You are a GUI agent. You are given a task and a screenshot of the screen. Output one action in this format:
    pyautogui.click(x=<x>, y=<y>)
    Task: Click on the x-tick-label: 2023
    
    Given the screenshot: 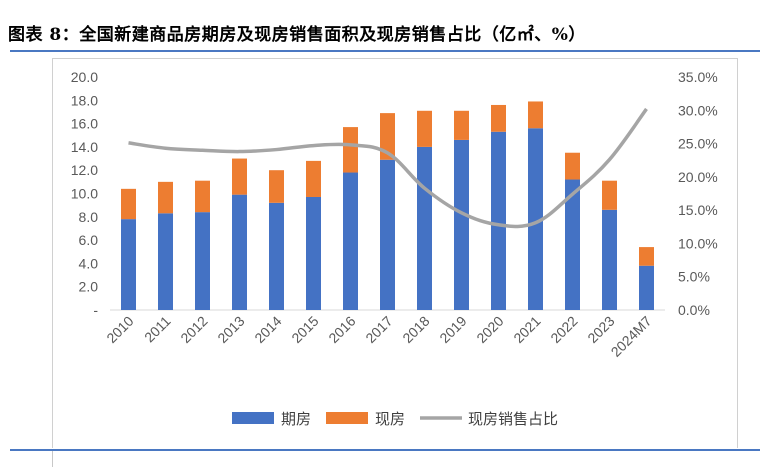 What is the action you would take?
    pyautogui.click(x=600, y=329)
    